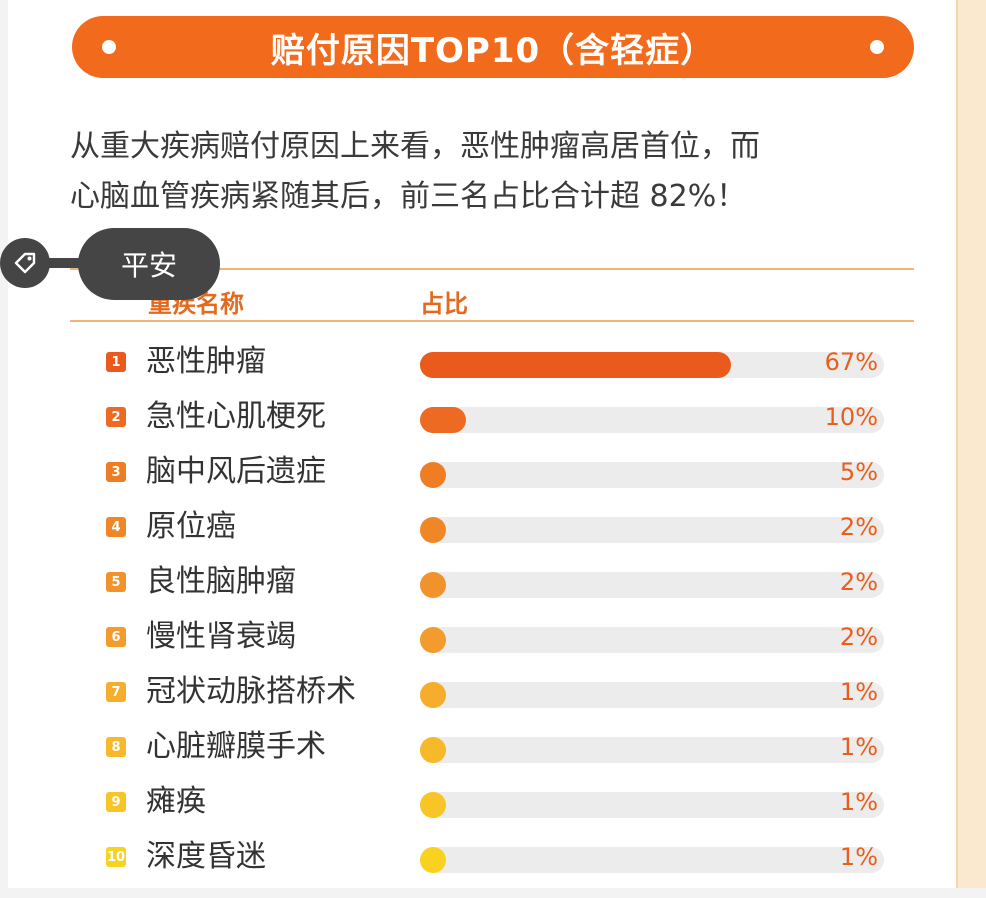  What do you see at coordinates (116, 472) in the screenshot?
I see `rank-badge: 3` at bounding box center [116, 472].